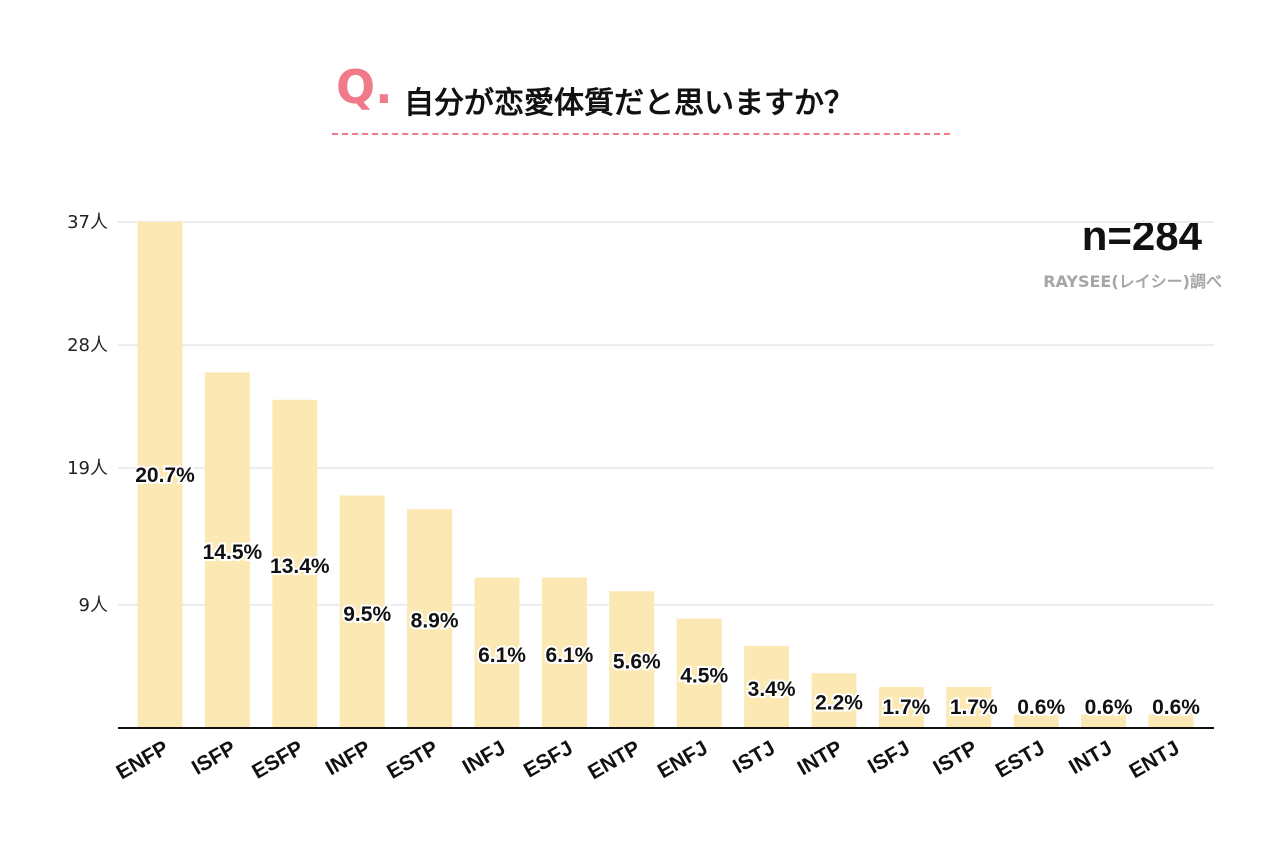 This screenshot has height=844, width=1280. I want to click on bar-enfj, so click(699, 673).